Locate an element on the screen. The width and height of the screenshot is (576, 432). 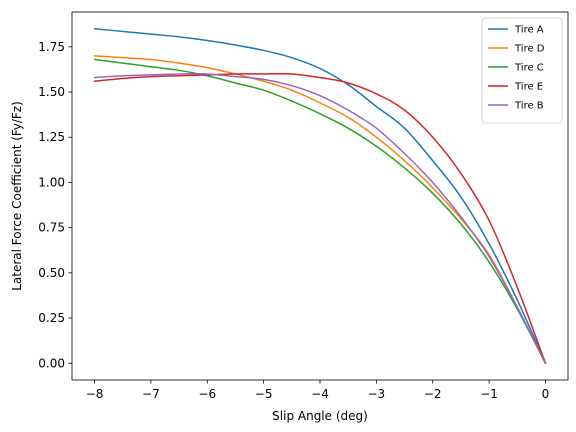
y-tick-label: 1.75 is located at coordinates (51, 47).